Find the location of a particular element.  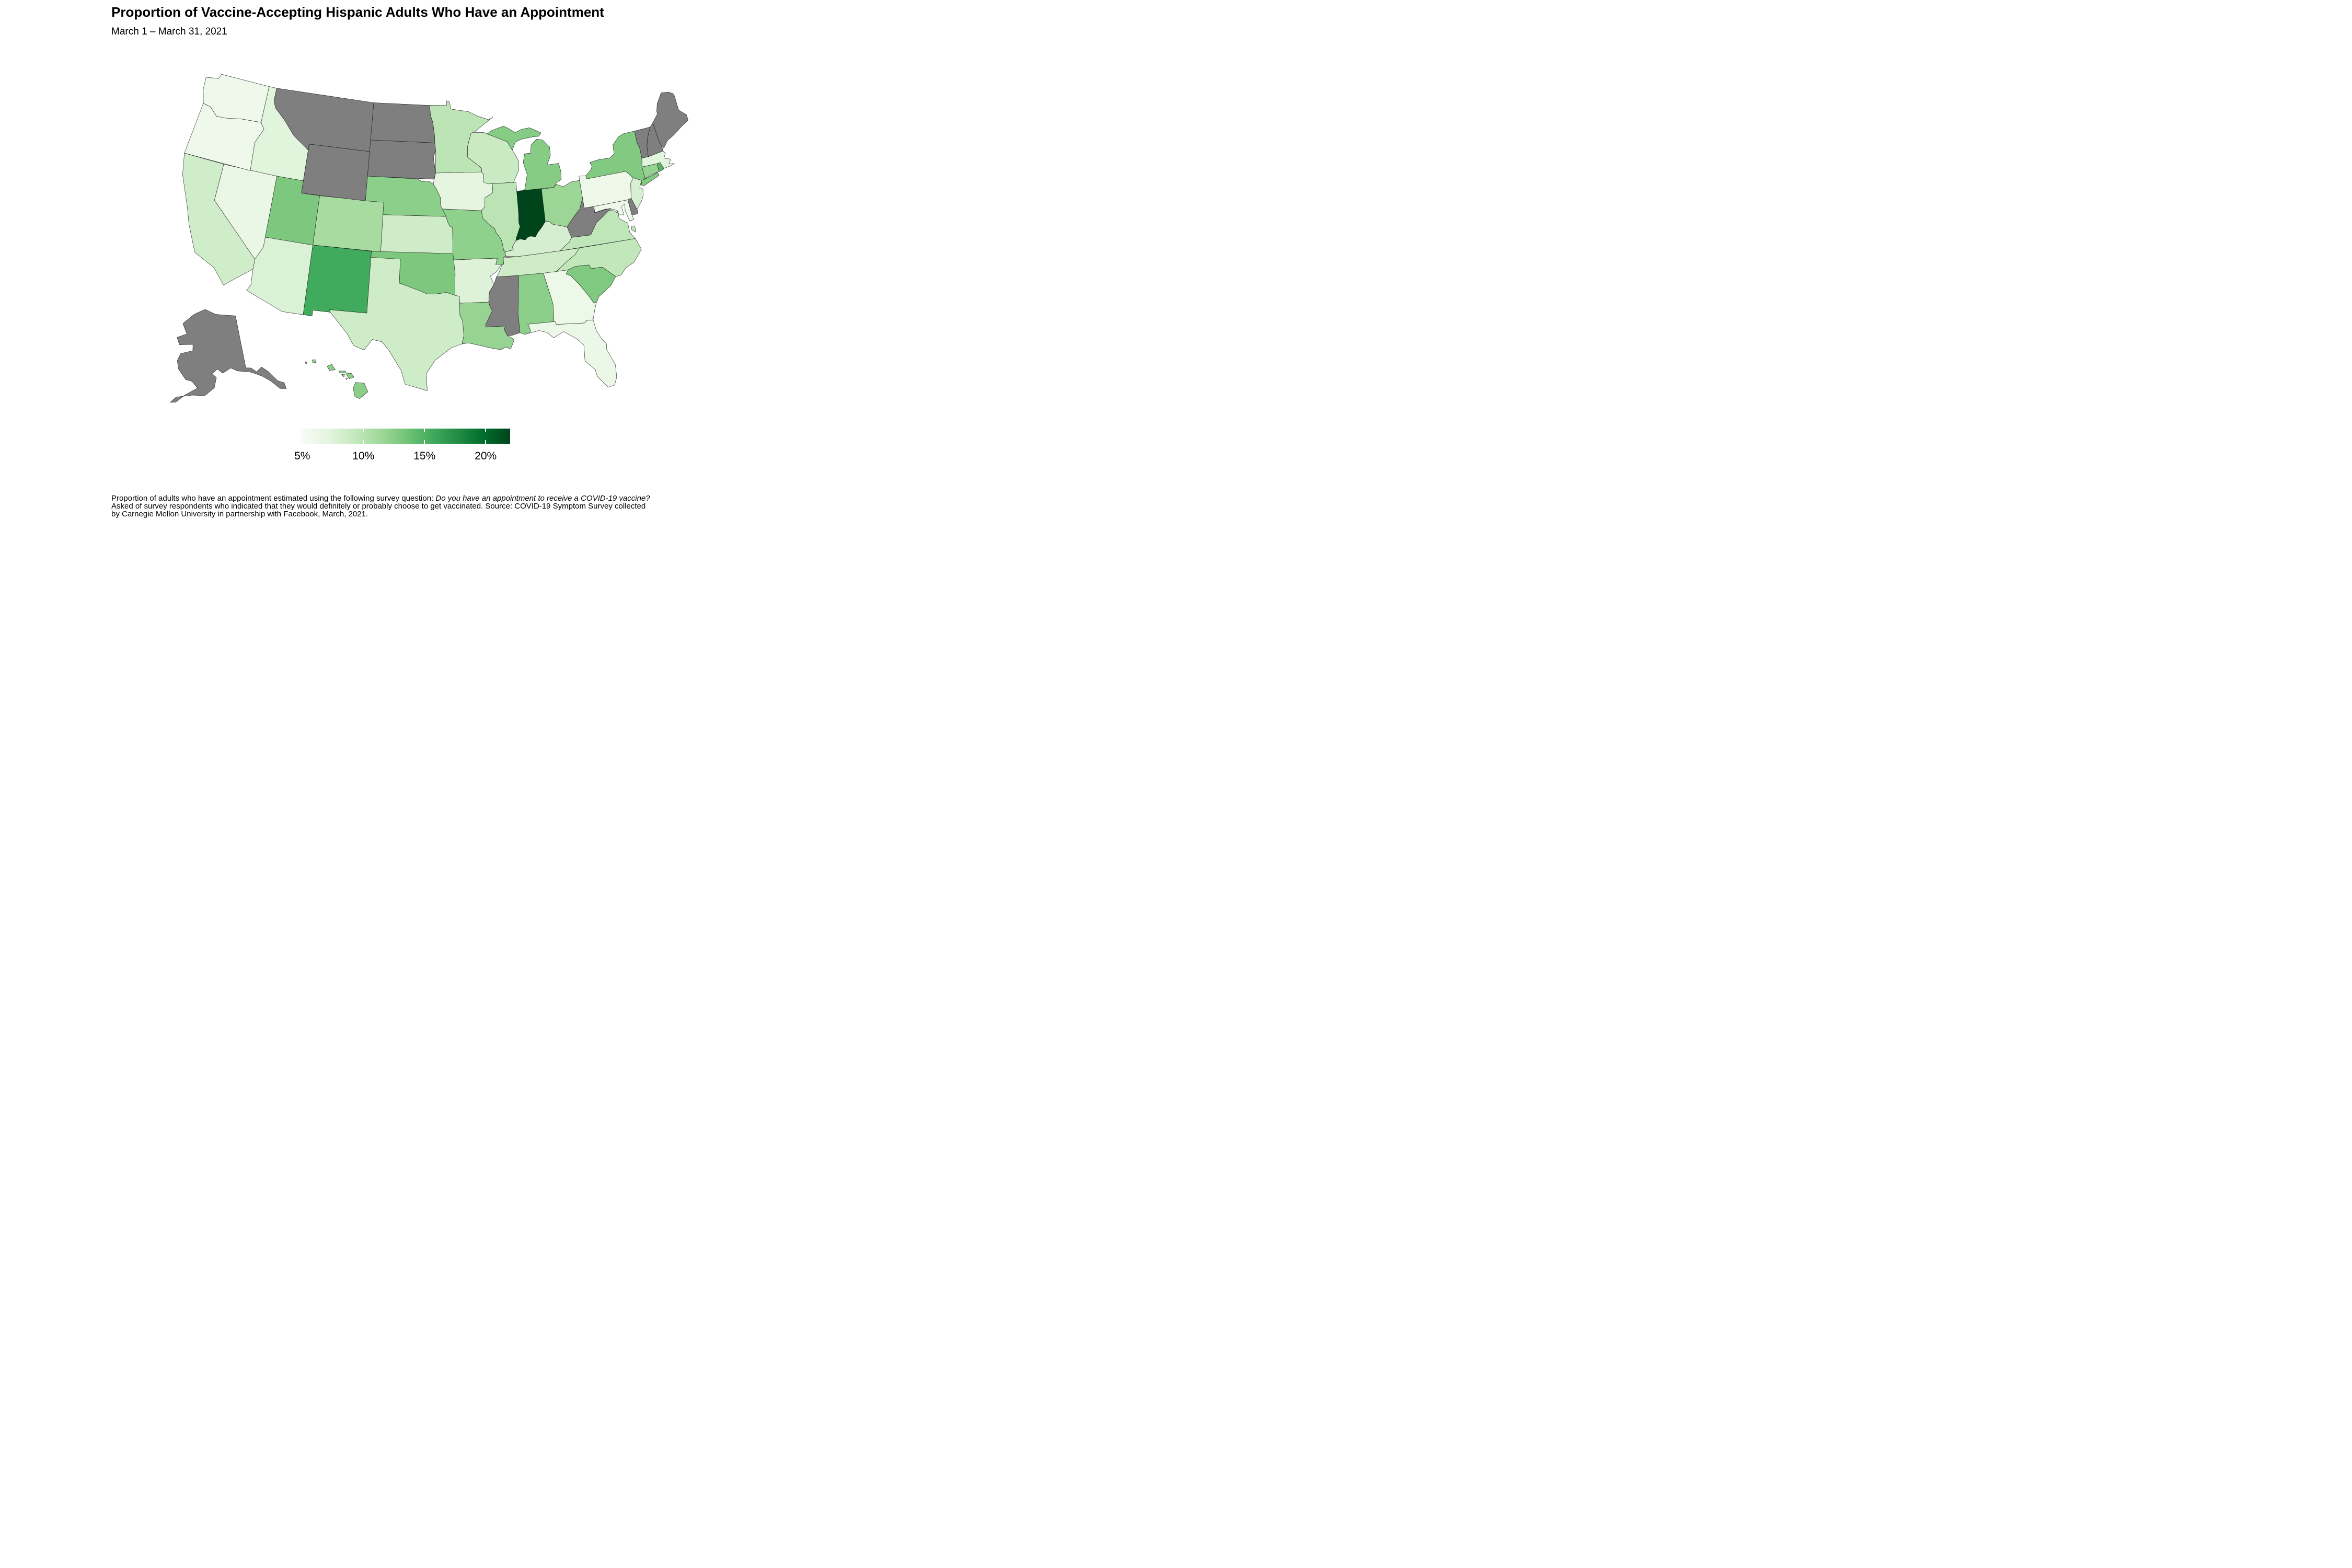

state-shape-ne: Nebraska: 12.3% is located at coordinates (405, 196).